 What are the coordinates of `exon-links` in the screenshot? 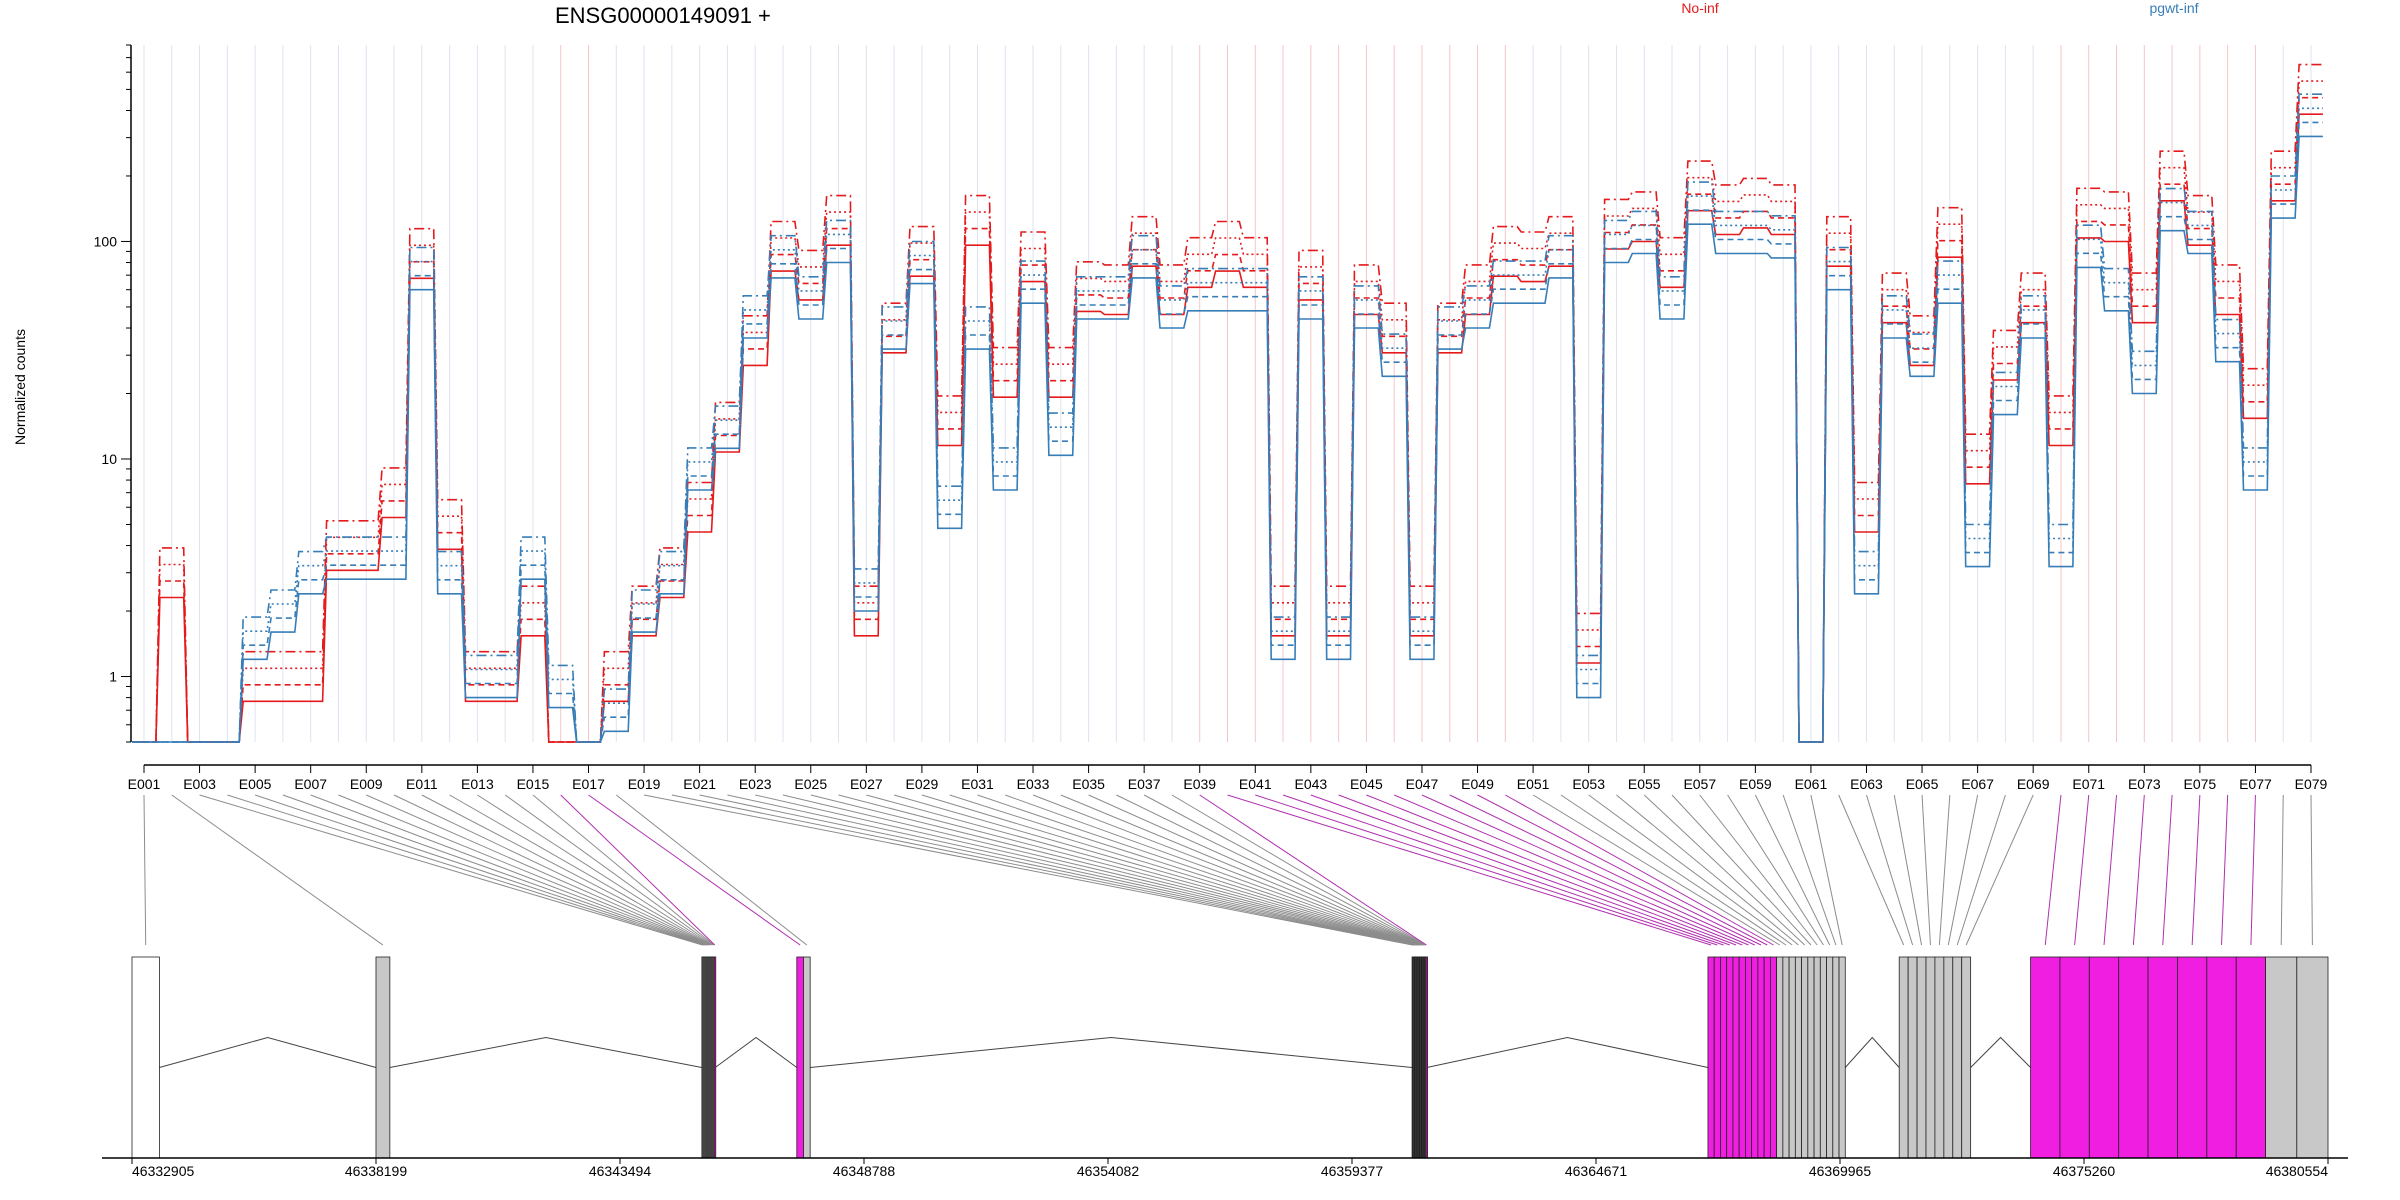 It's located at (1228, 870).